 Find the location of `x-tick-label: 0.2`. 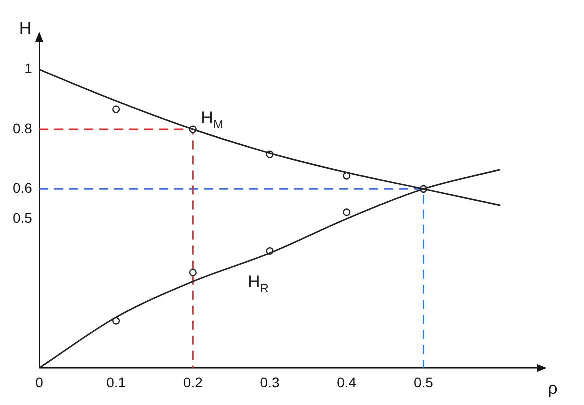

x-tick-label: 0.2 is located at coordinates (193, 382).